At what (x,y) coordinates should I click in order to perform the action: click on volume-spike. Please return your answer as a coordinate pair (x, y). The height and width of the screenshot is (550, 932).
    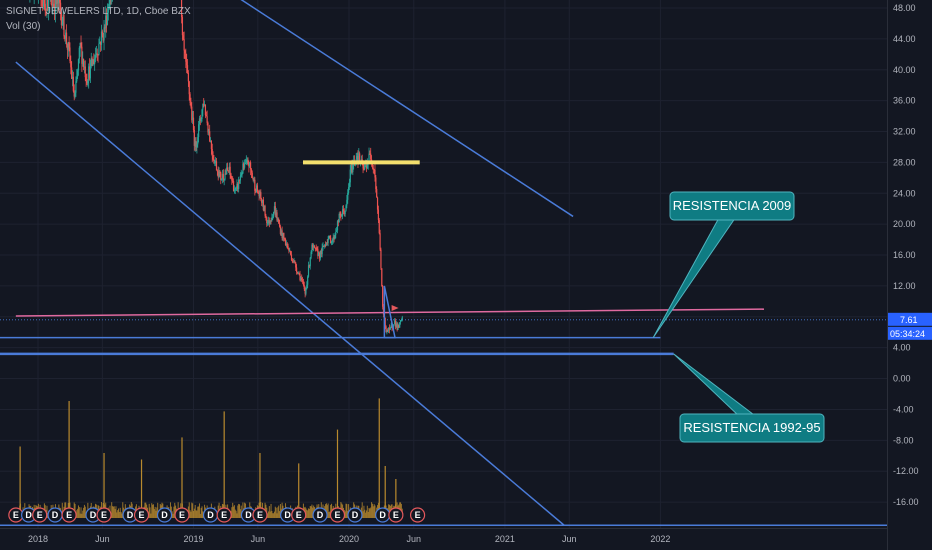
    Looking at the image, I should click on (385, 492).